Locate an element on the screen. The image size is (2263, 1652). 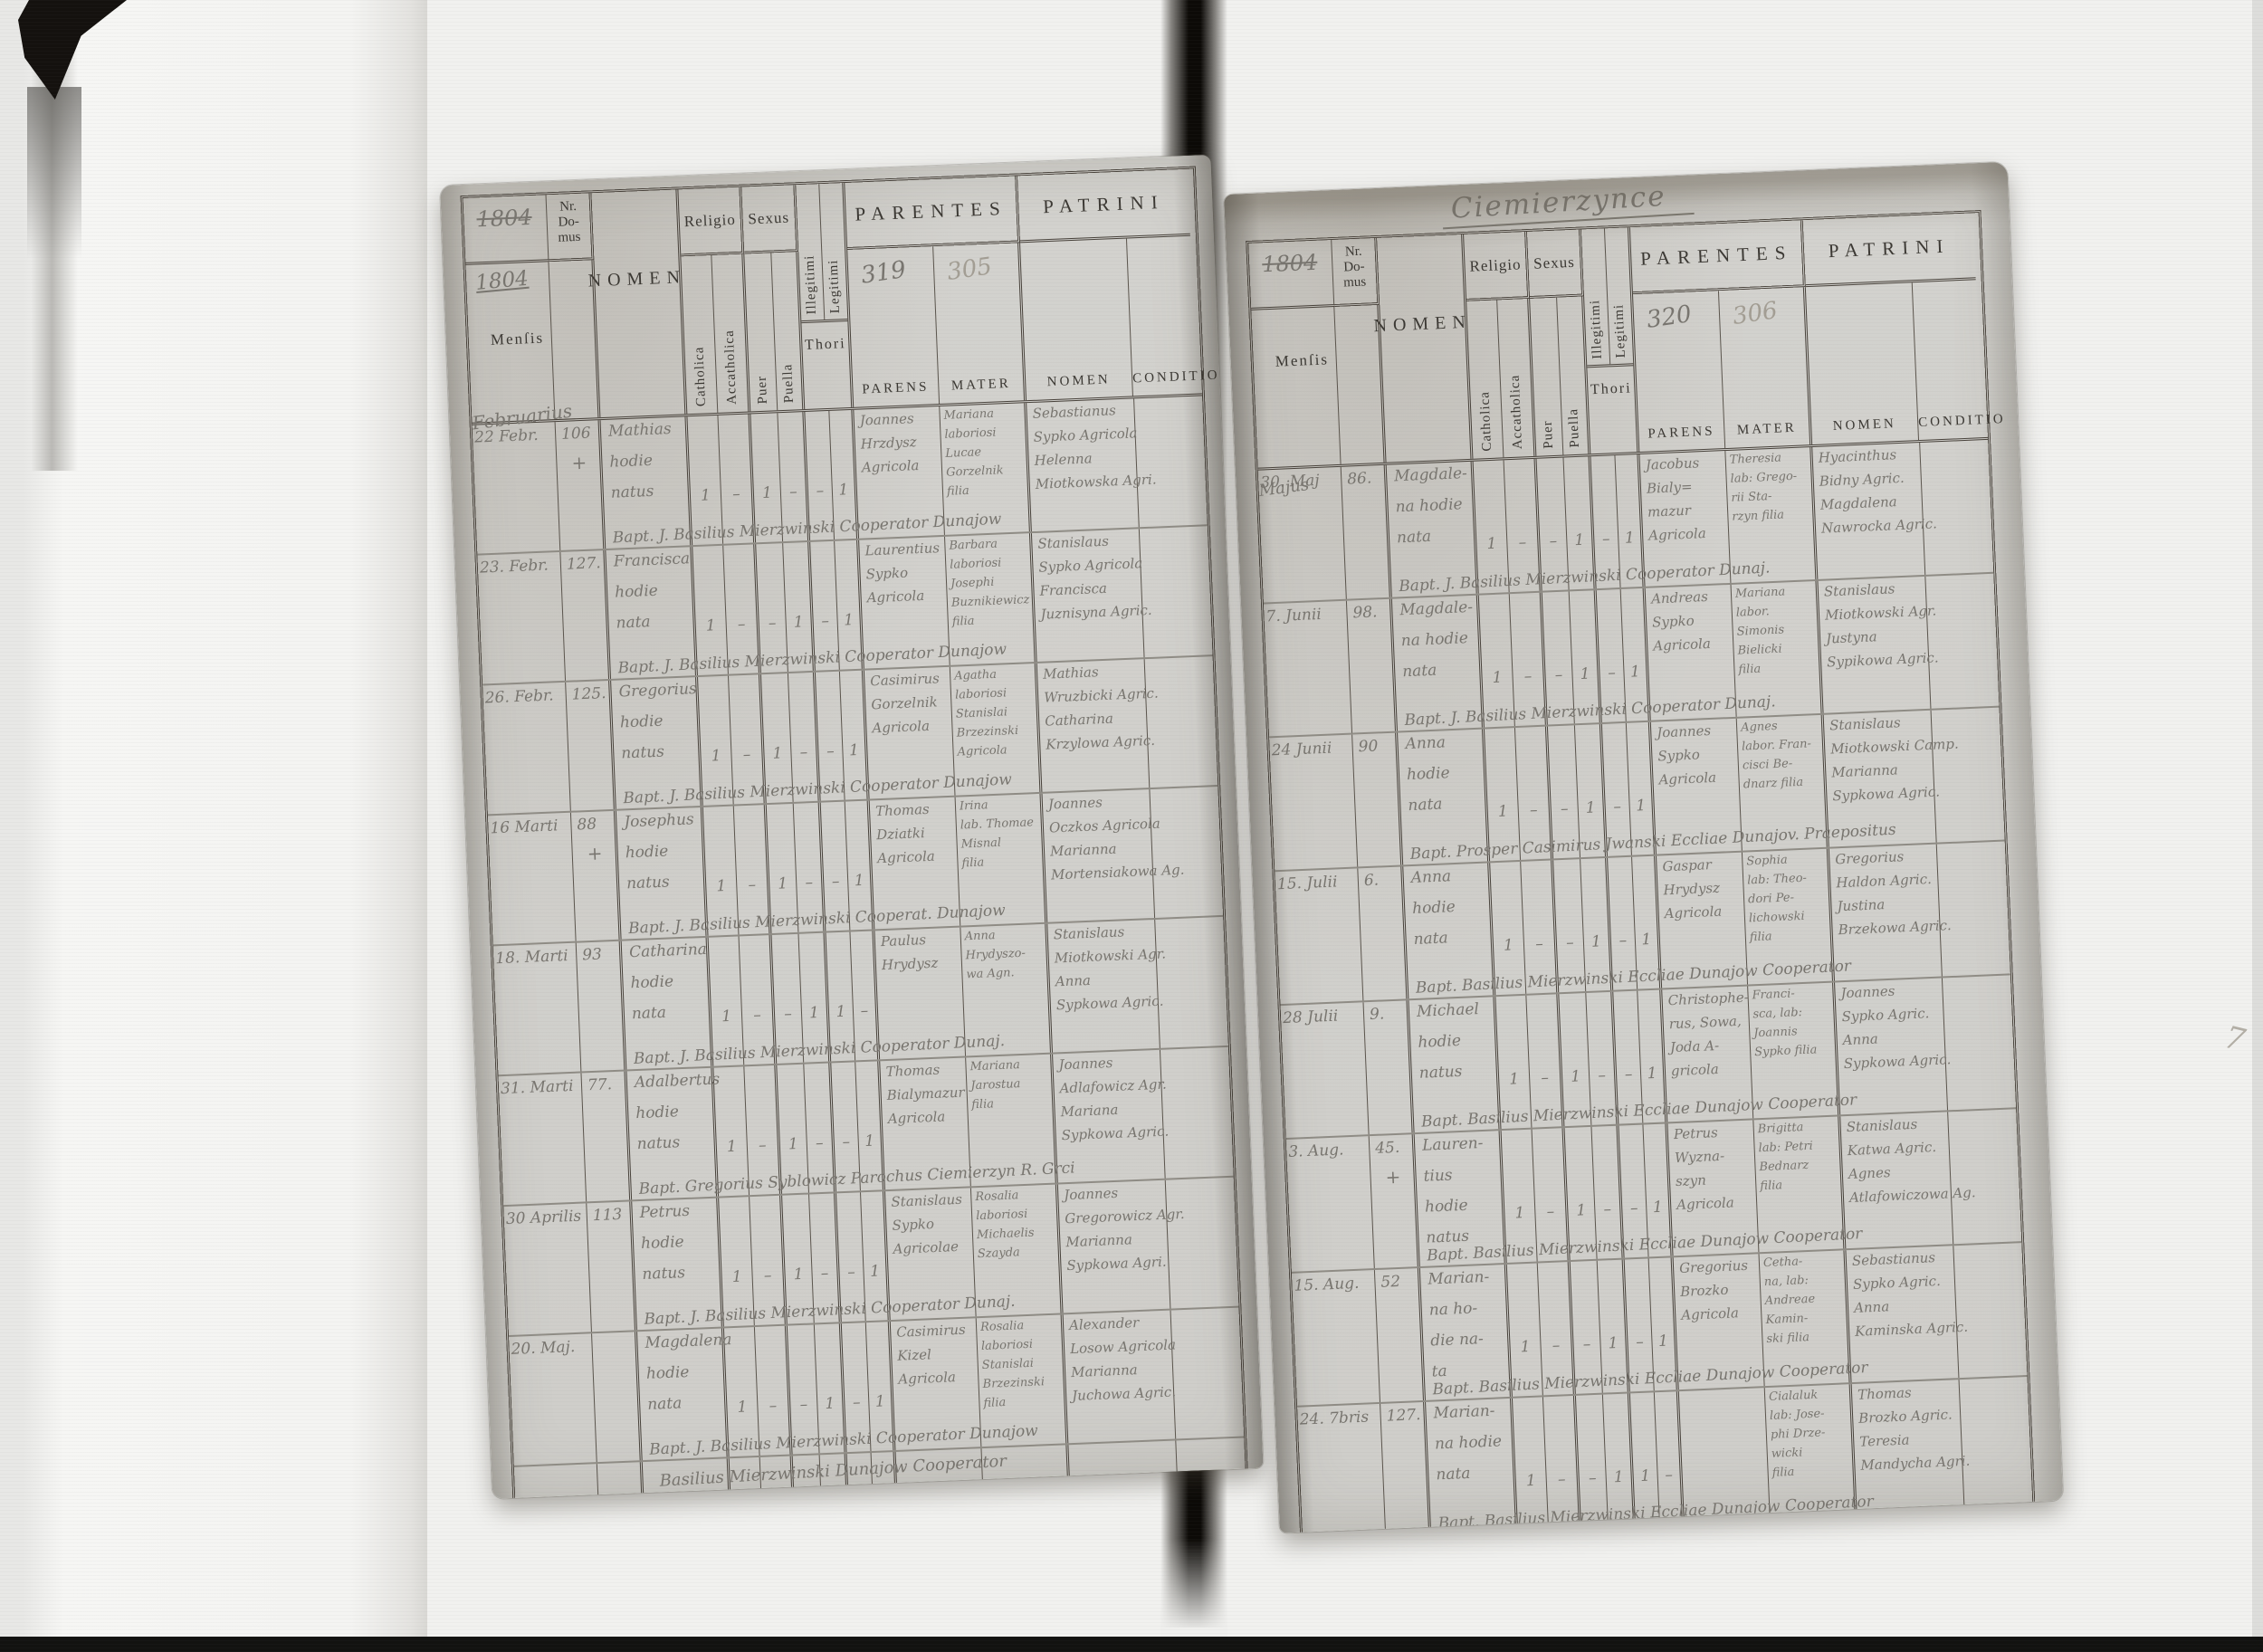
father-line: Hrzdysz is located at coordinates (888, 443).